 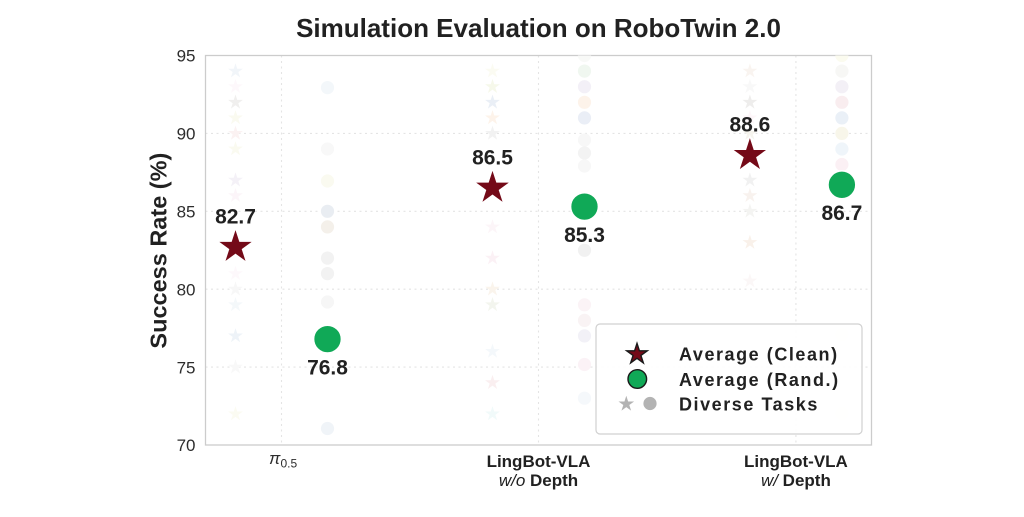 What do you see at coordinates (186, 289) in the screenshot?
I see `svg-text: 80` at bounding box center [186, 289].